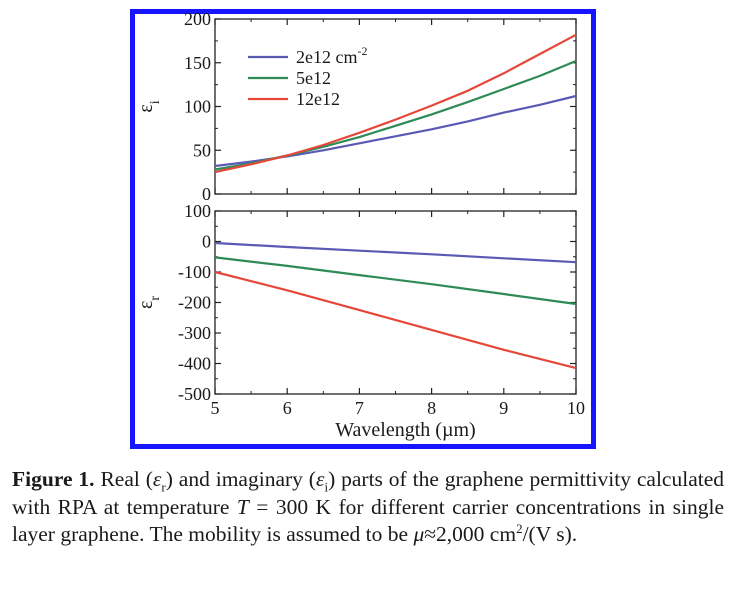  I want to click on y-tick-label: 50, so click(202, 150).